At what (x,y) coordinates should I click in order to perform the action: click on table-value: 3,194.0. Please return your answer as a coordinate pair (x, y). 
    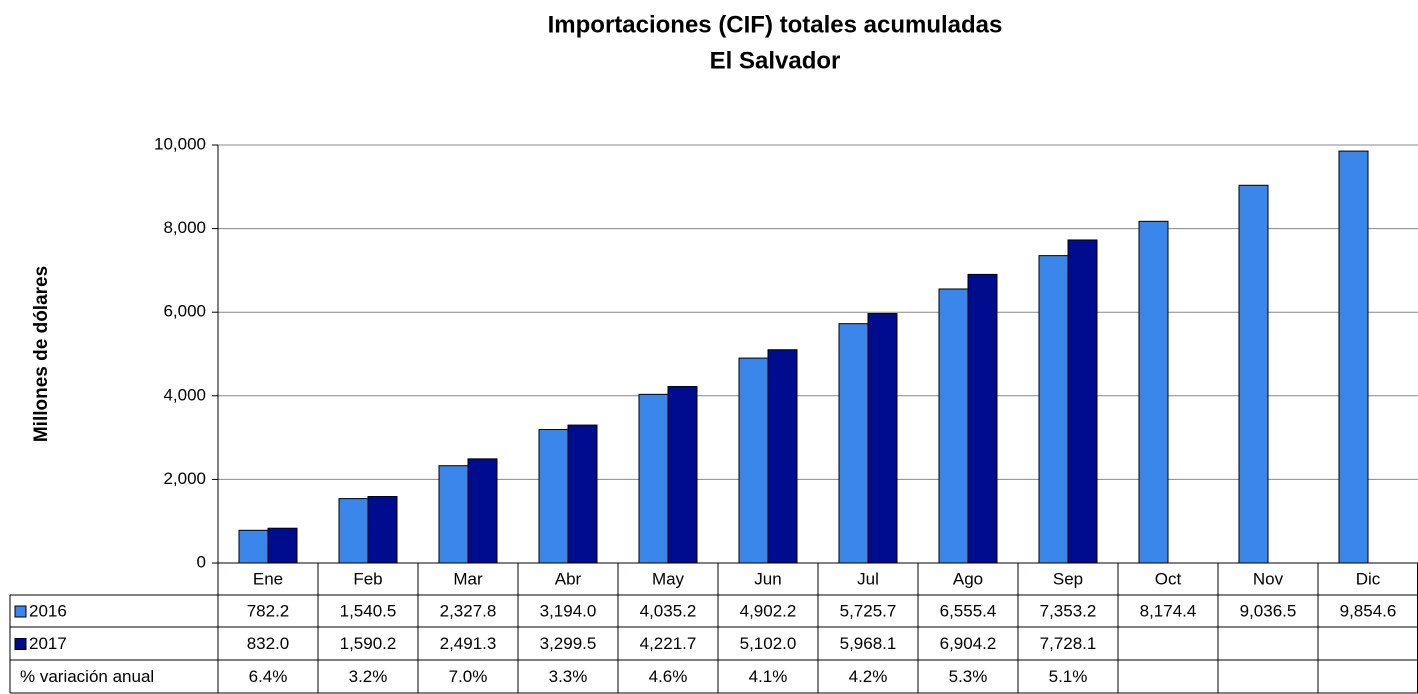
    Looking at the image, I should click on (568, 610).